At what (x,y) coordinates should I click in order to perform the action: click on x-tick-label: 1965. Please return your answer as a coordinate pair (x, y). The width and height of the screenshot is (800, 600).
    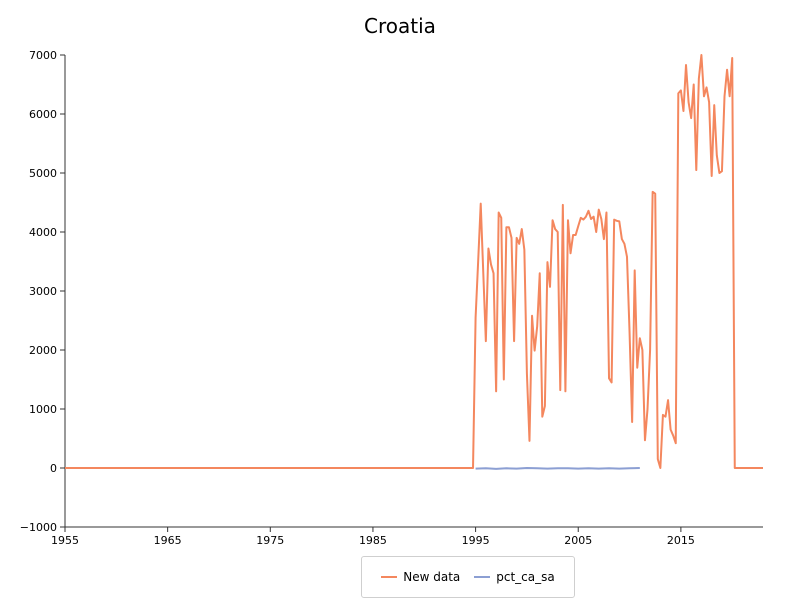
    Looking at the image, I should click on (168, 540).